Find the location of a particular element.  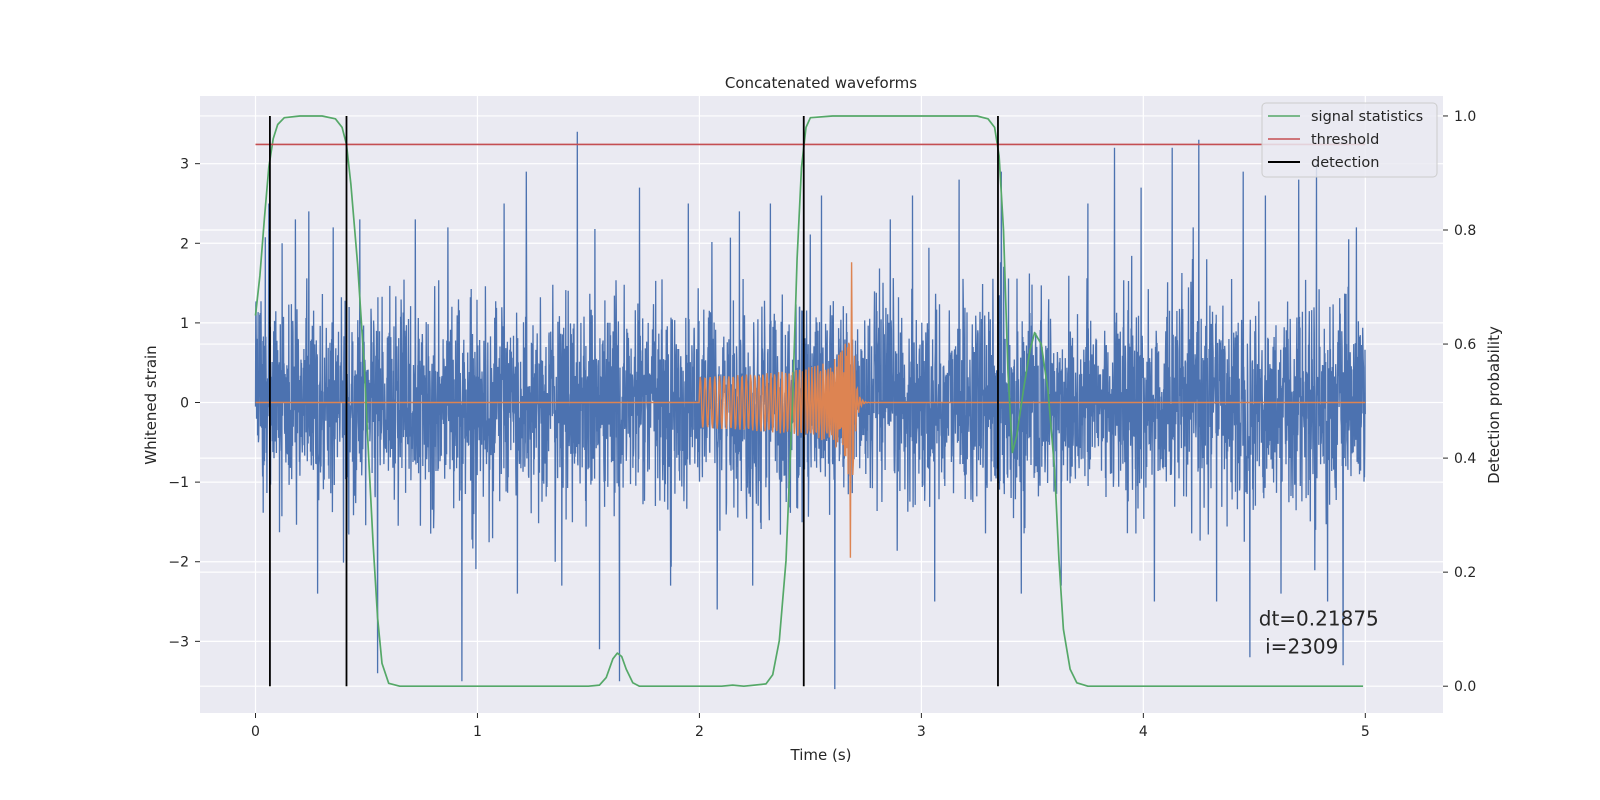

y2-tick-label: 0.8 is located at coordinates (1465, 231).